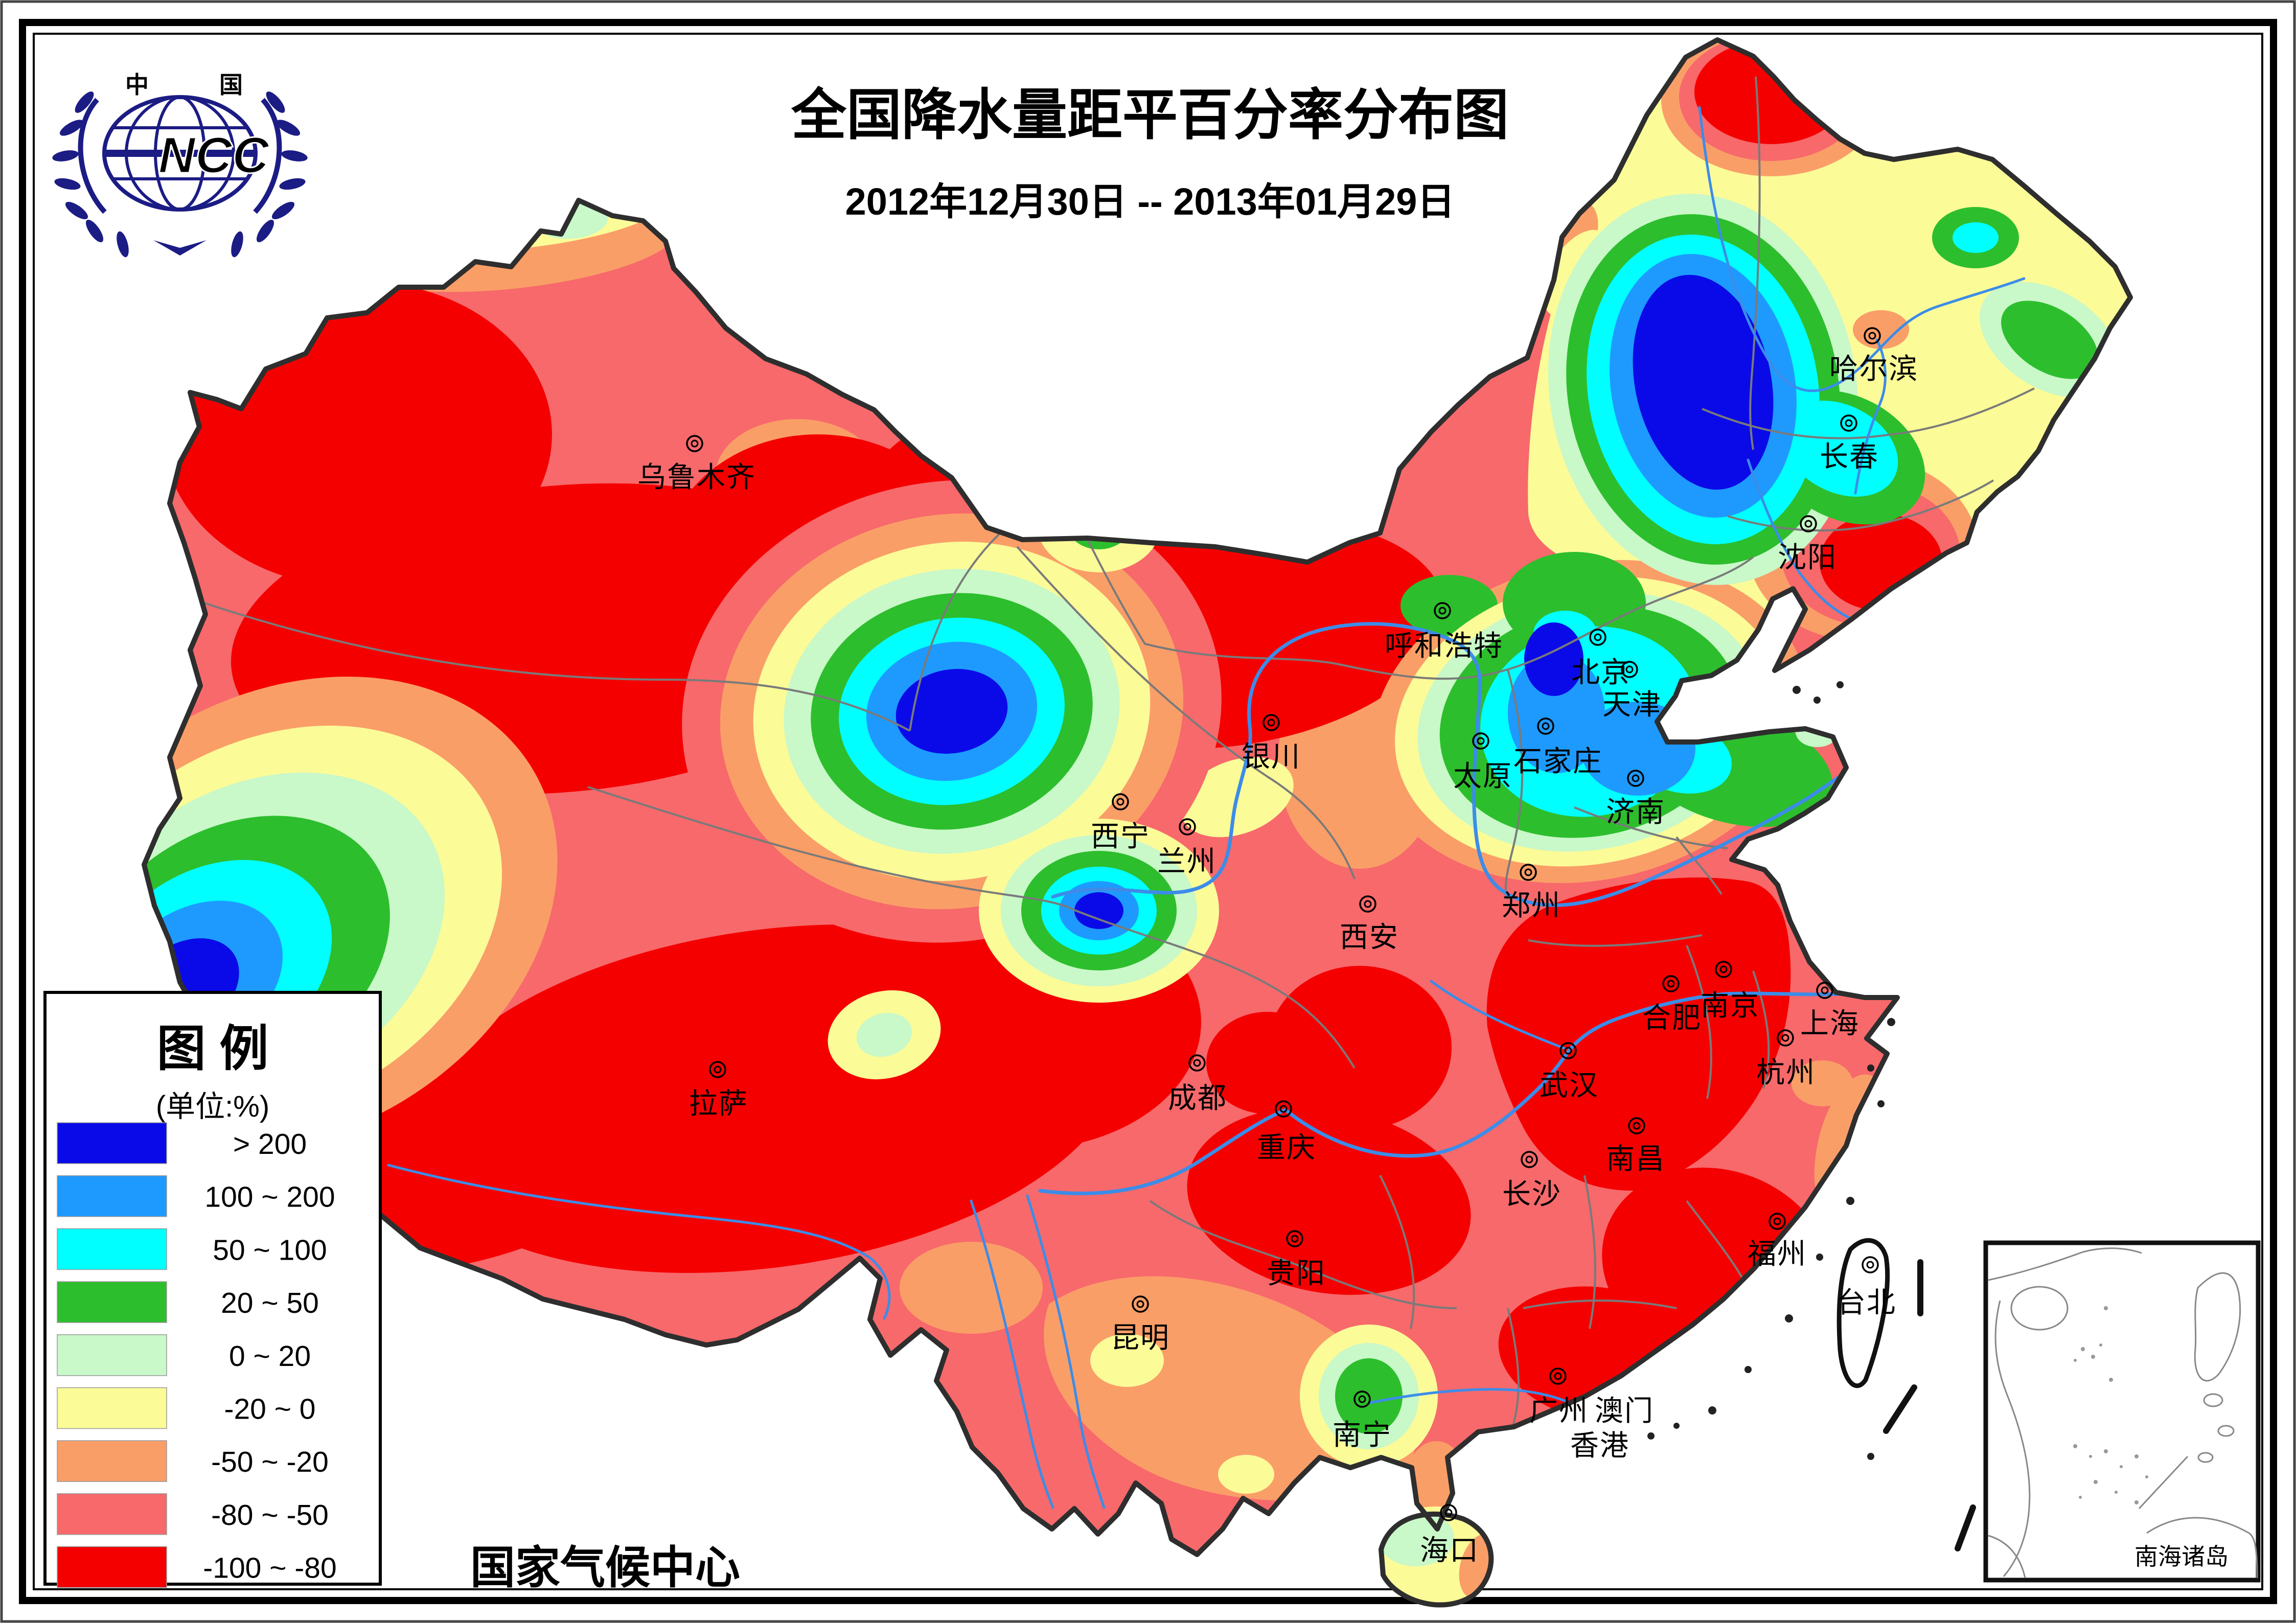 This screenshot has width=2296, height=1623. Describe the element at coordinates (1012, 1354) in the screenshot. I see `lancang-river` at that location.